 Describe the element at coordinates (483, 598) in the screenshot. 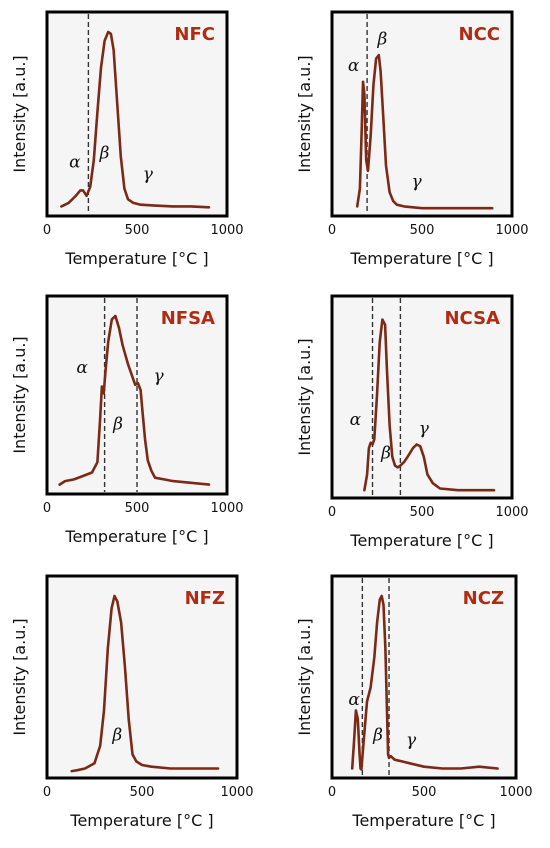

I see `panel-title: NCZ` at that location.